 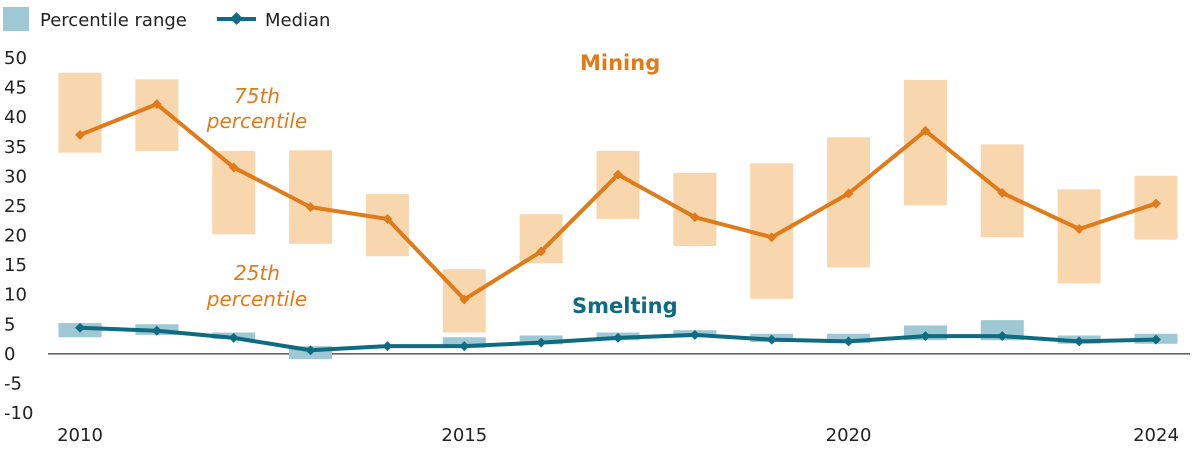 What do you see at coordinates (625, 306) in the screenshot?
I see `annotation-smelting: Smelting` at bounding box center [625, 306].